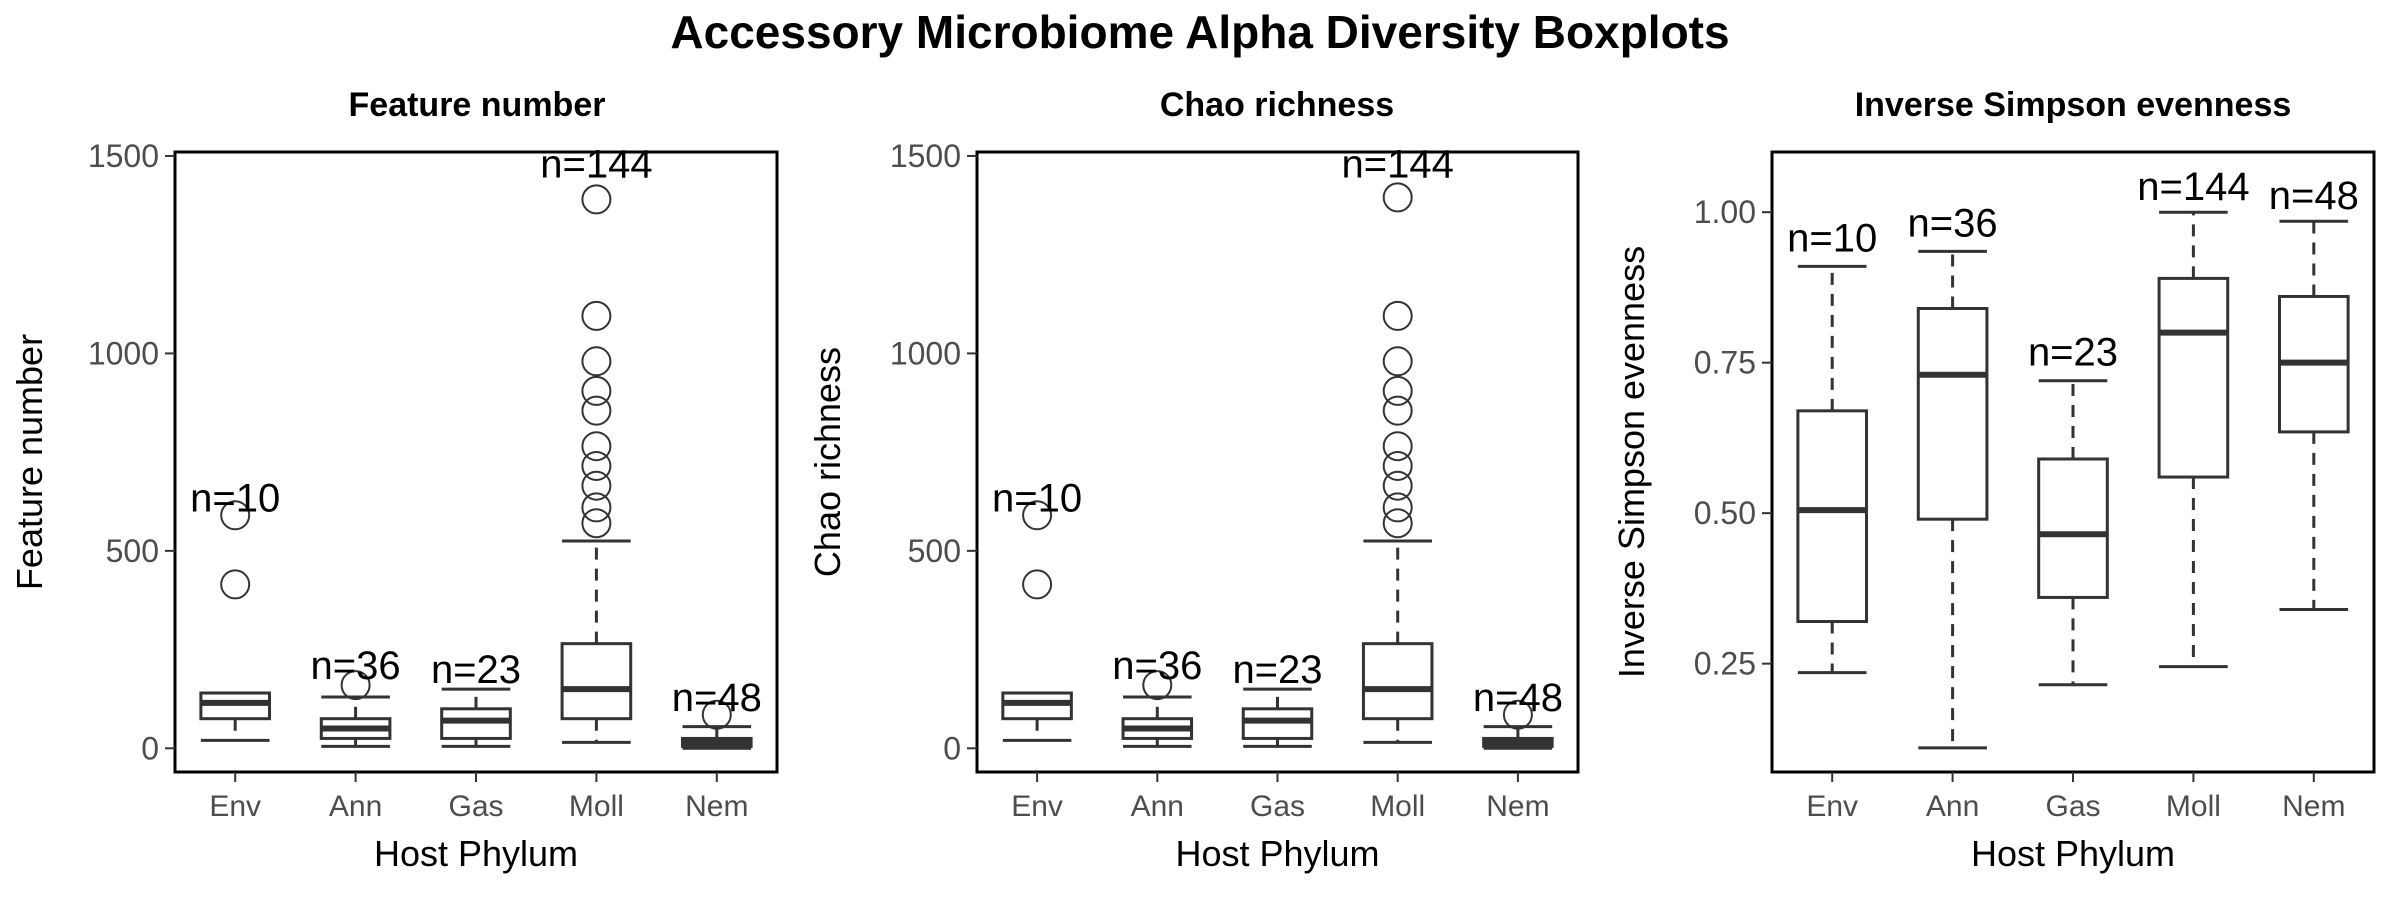  Describe the element at coordinates (1725, 664) in the screenshot. I see `y-tick-label: 0.25` at that location.